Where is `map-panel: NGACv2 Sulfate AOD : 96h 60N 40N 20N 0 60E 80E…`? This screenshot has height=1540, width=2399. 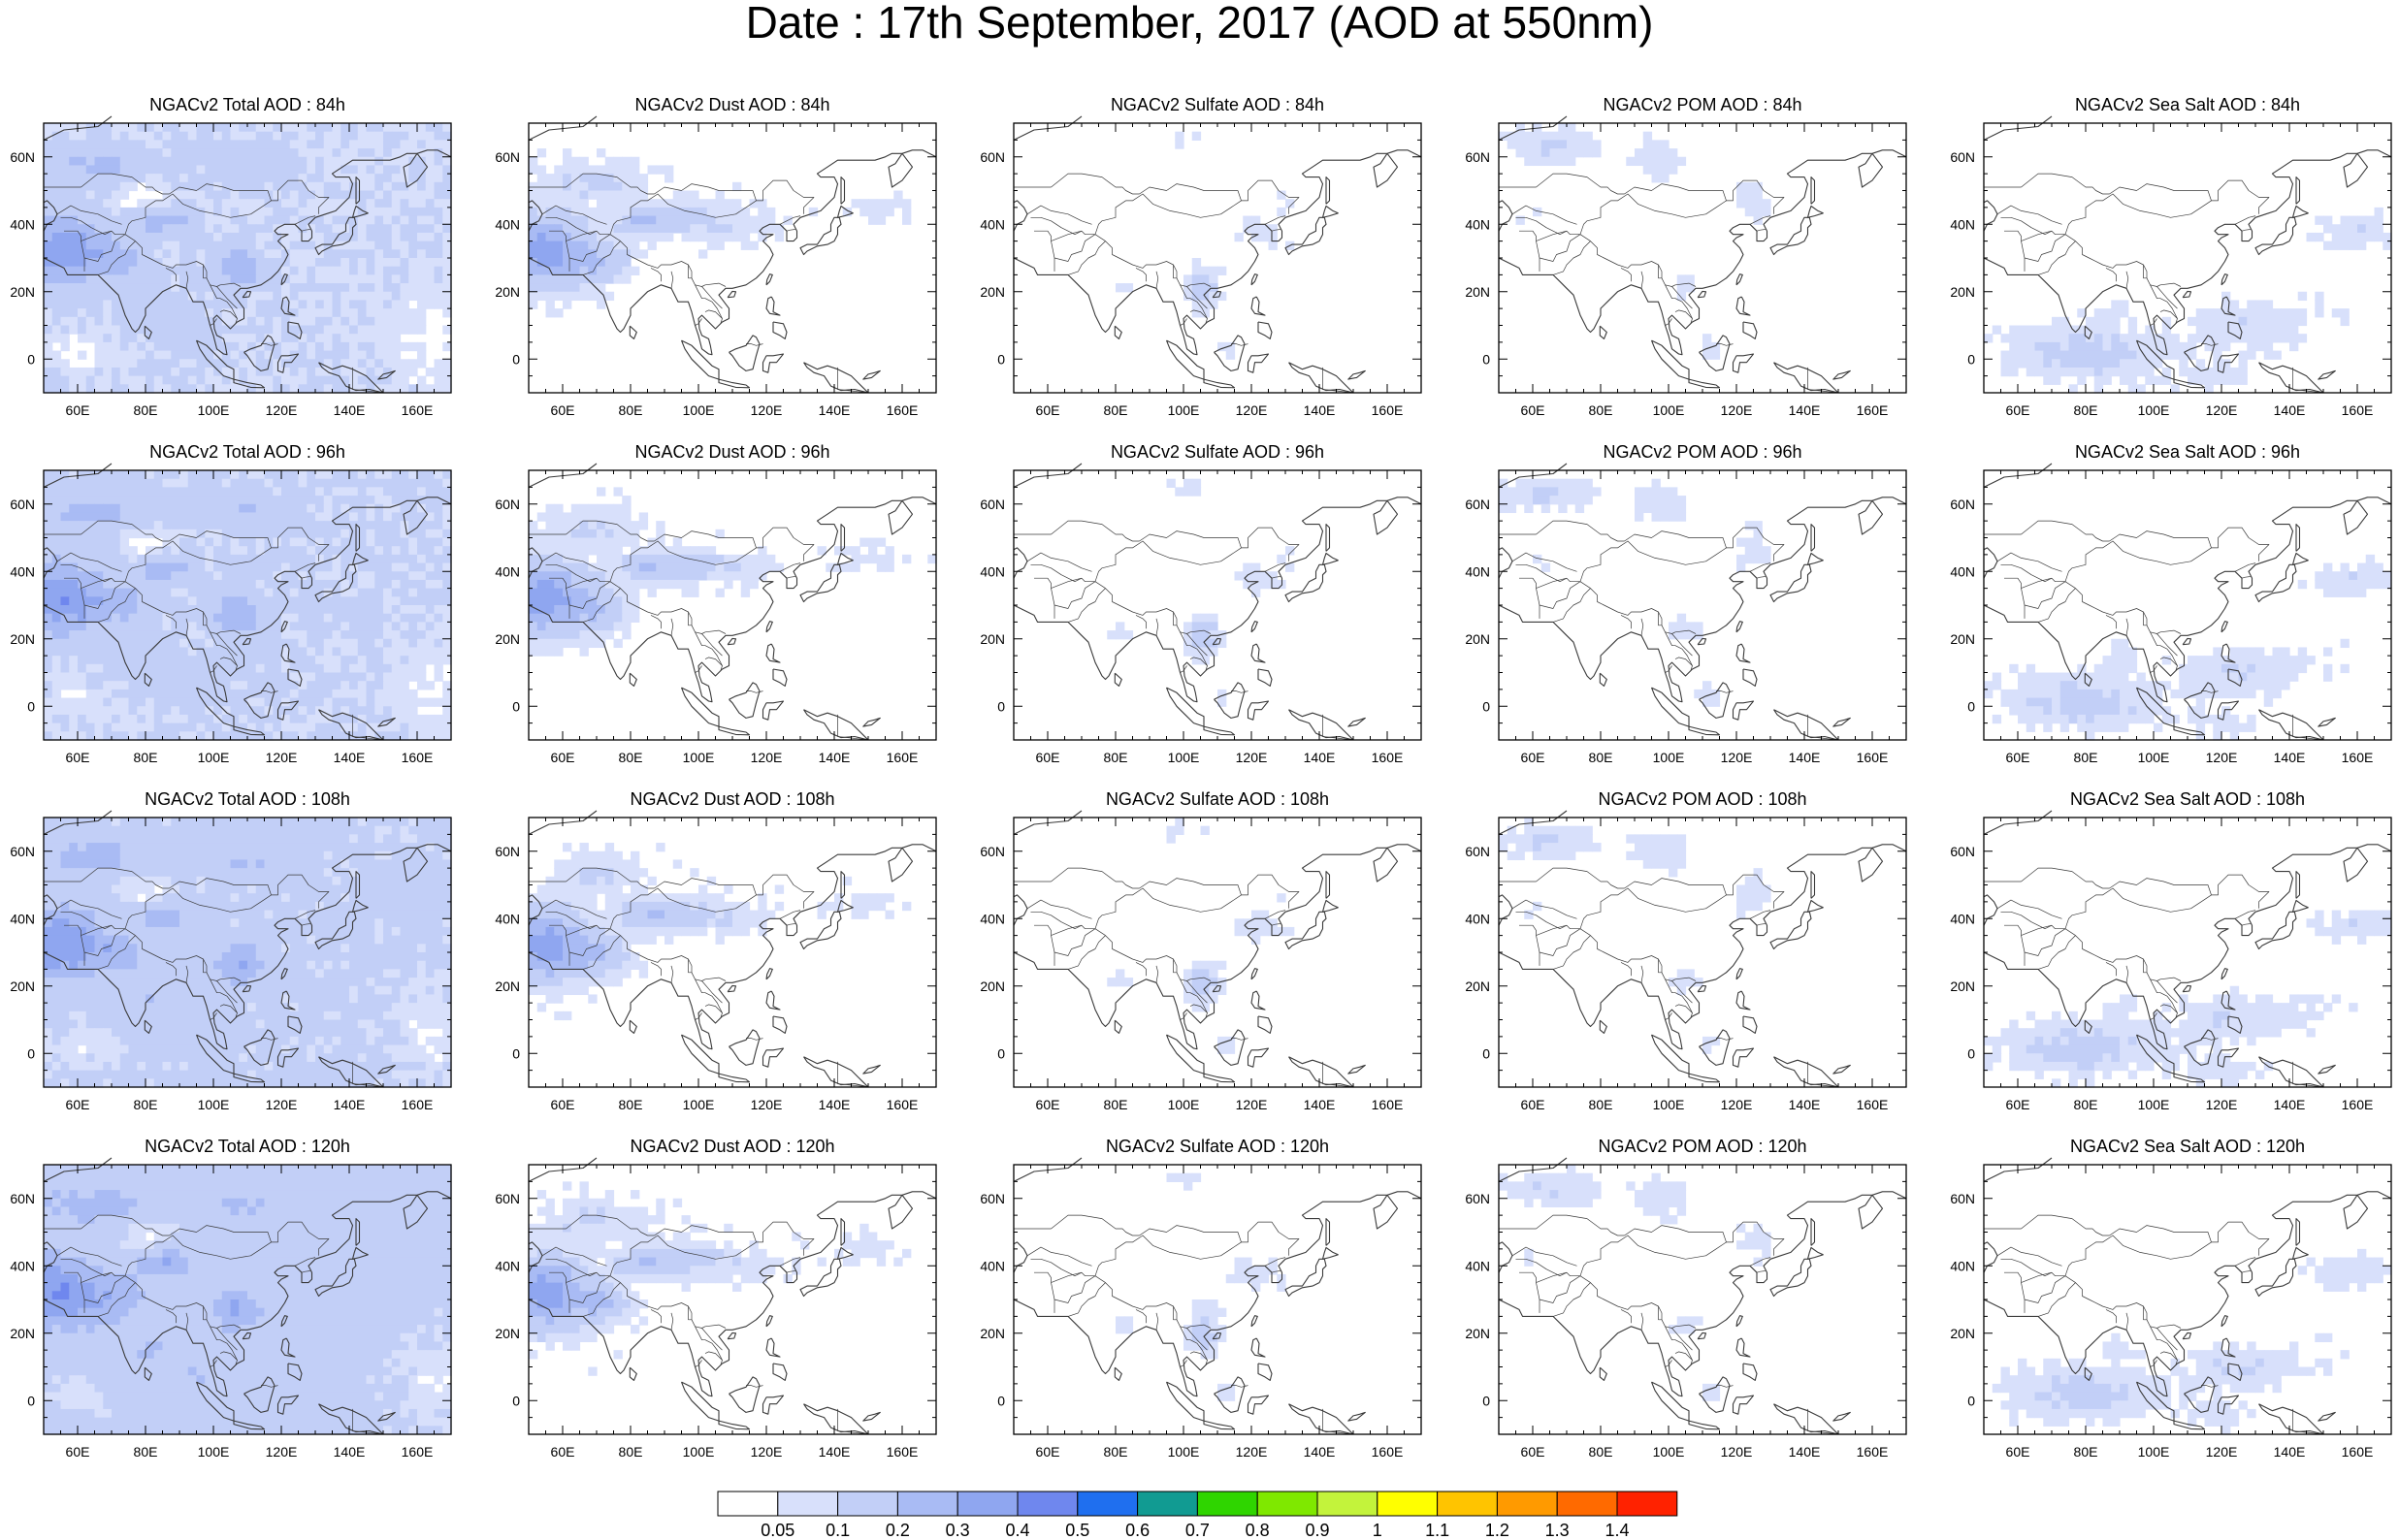
map-panel: NGACv2 Sulfate AOD : 96h 60N 40N 20N 0 60E 80E… is located at coordinates (1201, 603).